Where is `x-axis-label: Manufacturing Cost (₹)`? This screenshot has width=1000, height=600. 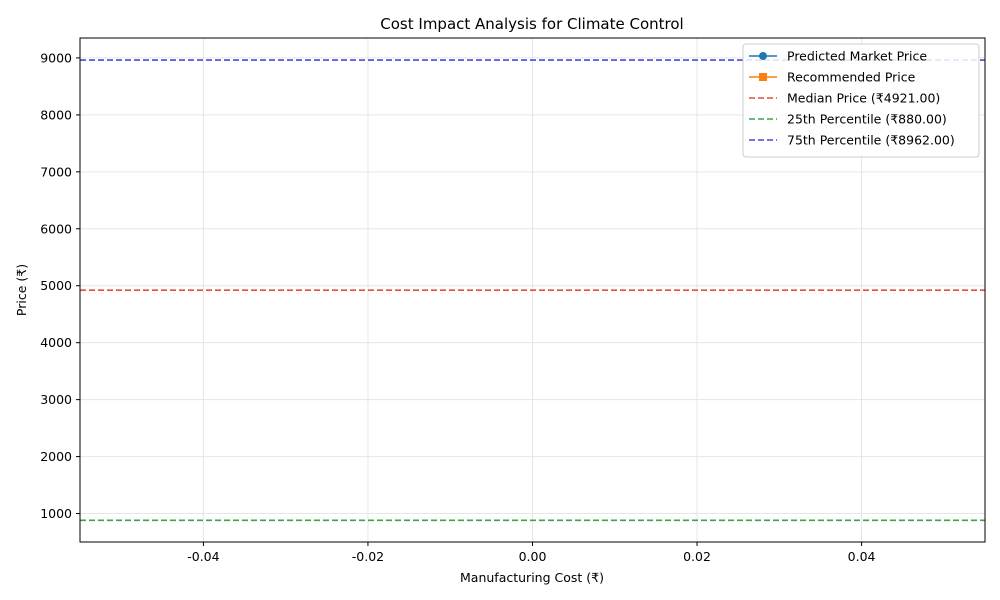
x-axis-label: Manufacturing Cost (₹) is located at coordinates (532, 577).